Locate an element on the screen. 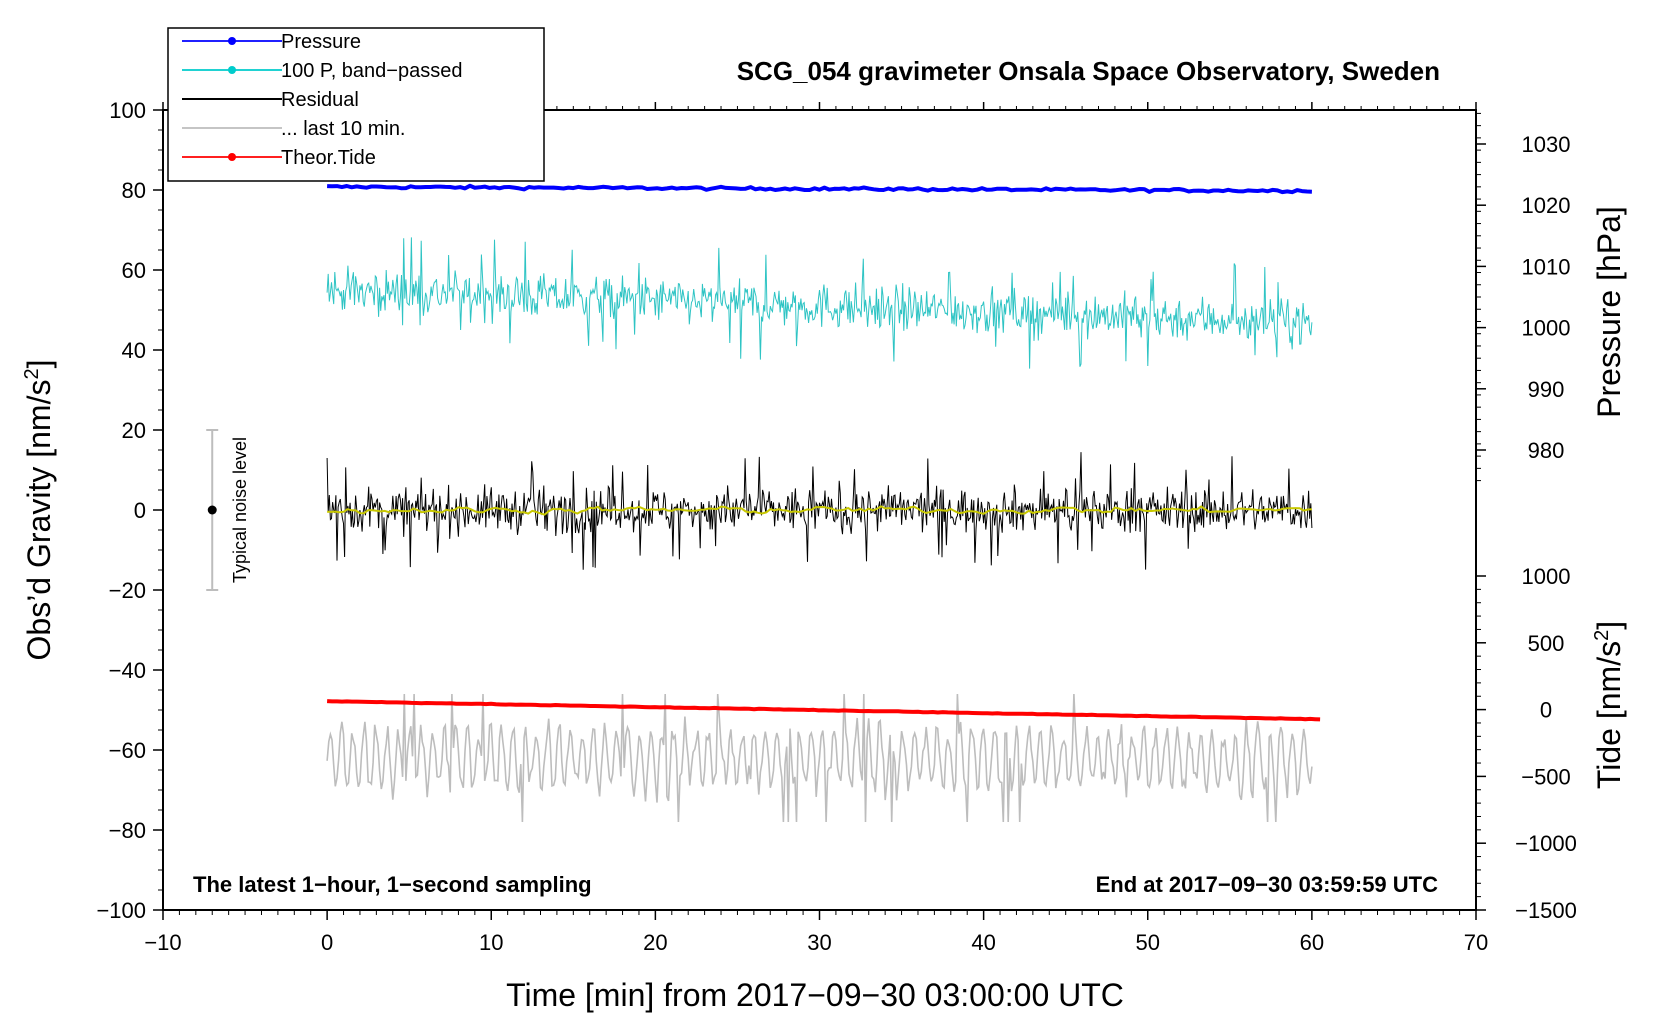 This screenshot has width=1660, height=1020. x-axis-title: Time [min] from 2017−09−30 03:00:00 UTC is located at coordinates (815, 995).